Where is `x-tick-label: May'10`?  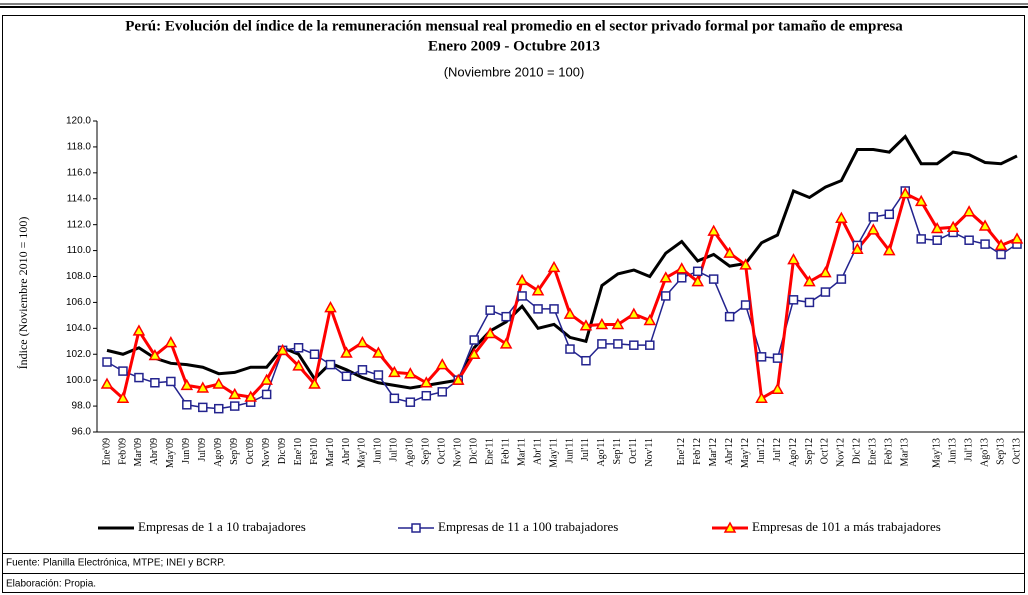
x-tick-label: May'10 is located at coordinates (362, 453).